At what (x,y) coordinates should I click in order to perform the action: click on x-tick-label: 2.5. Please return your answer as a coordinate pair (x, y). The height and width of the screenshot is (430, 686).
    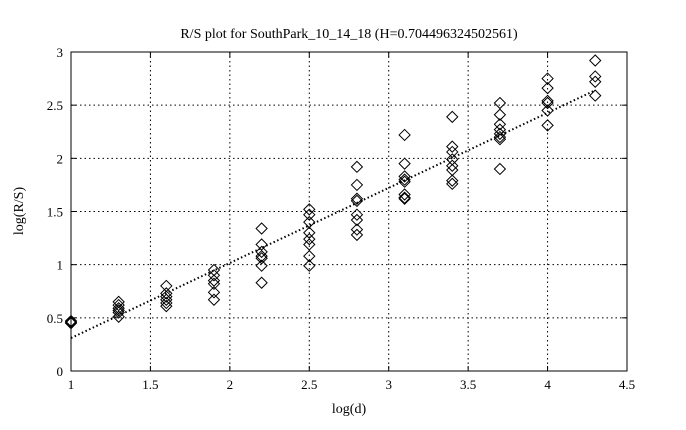
    Looking at the image, I should click on (309, 384).